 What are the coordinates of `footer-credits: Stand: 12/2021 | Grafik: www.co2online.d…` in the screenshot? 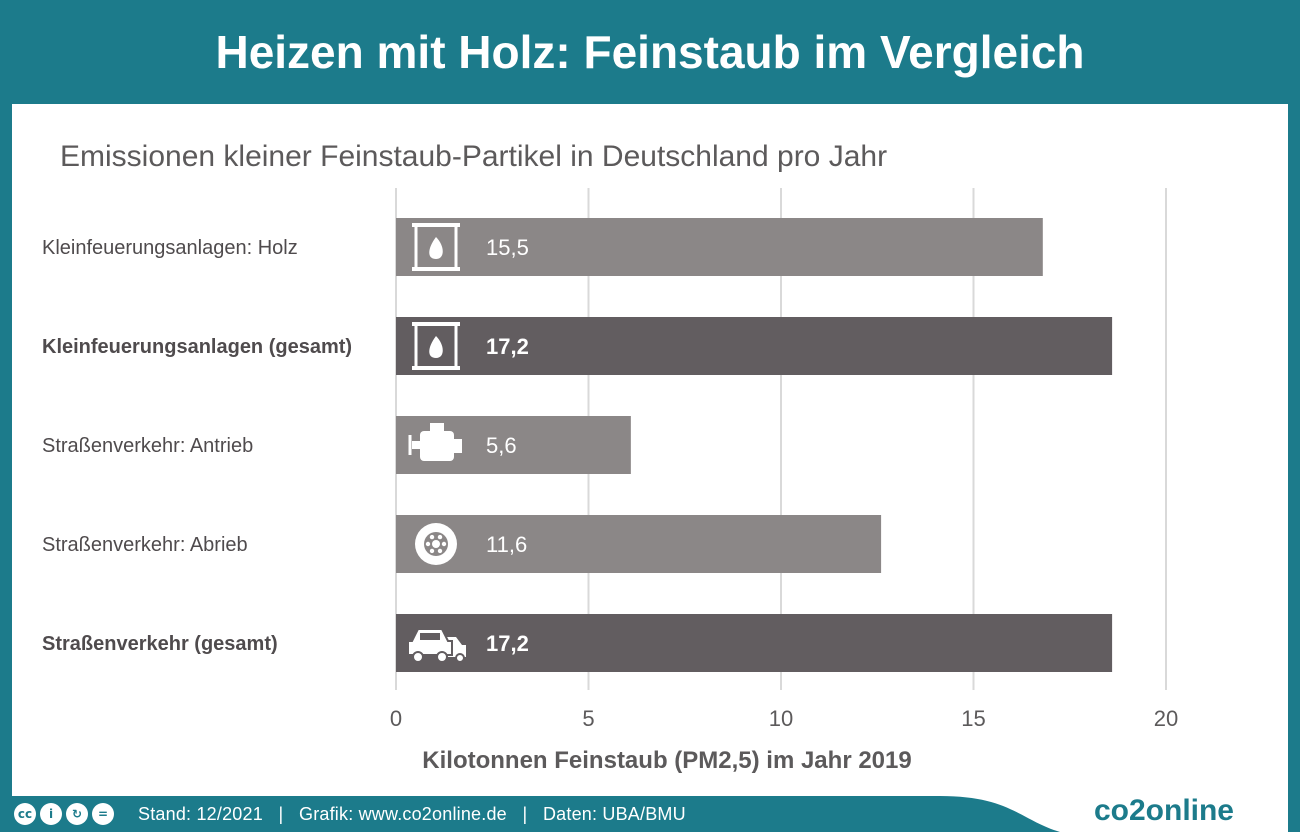 It's located at (412, 813).